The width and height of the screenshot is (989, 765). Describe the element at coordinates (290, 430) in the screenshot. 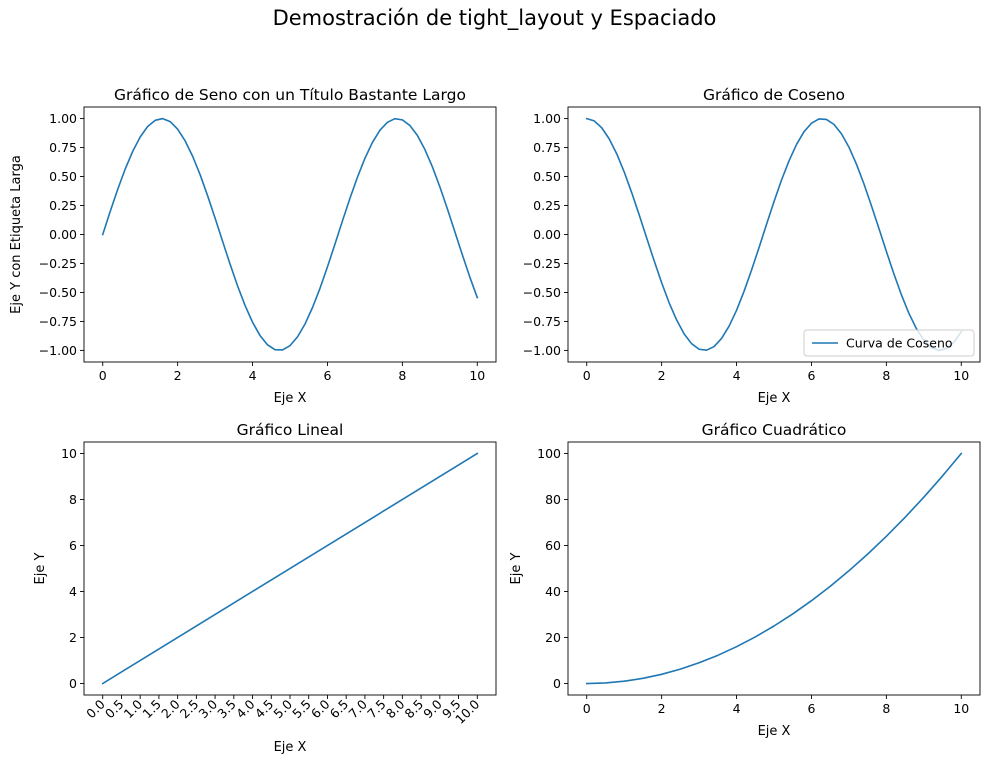

I see `chart-title: Gráfico Lineal` at that location.